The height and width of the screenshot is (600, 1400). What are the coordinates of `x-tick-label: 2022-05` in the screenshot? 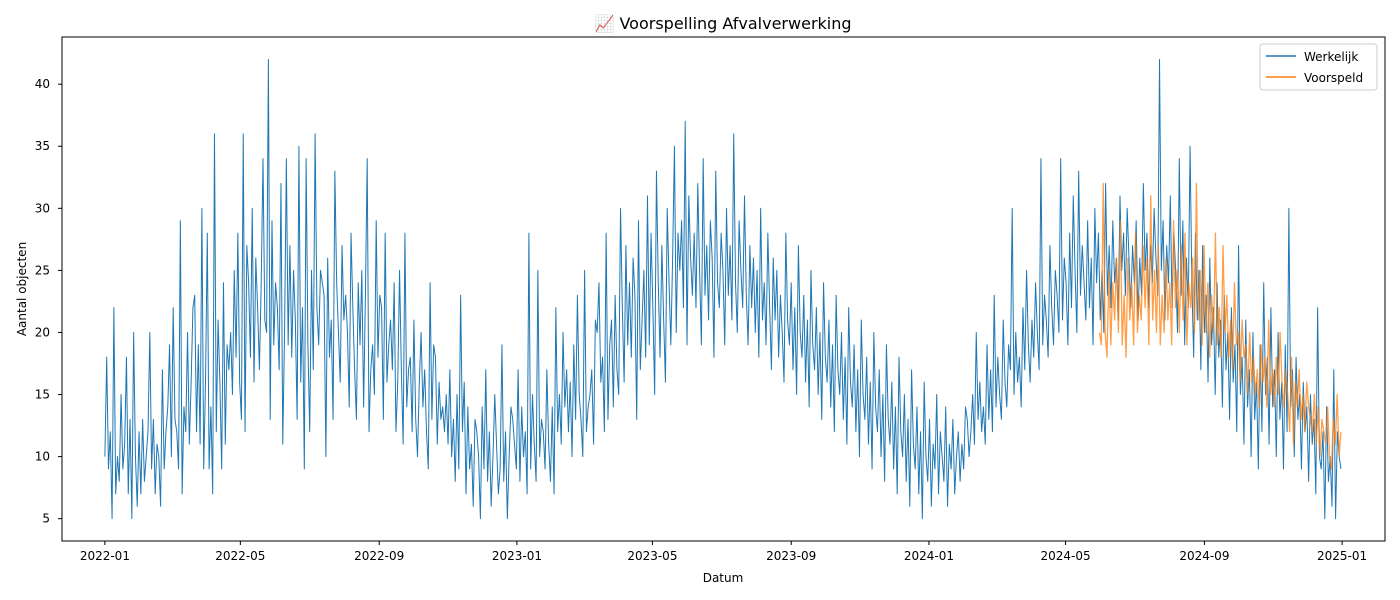 It's located at (240, 556).